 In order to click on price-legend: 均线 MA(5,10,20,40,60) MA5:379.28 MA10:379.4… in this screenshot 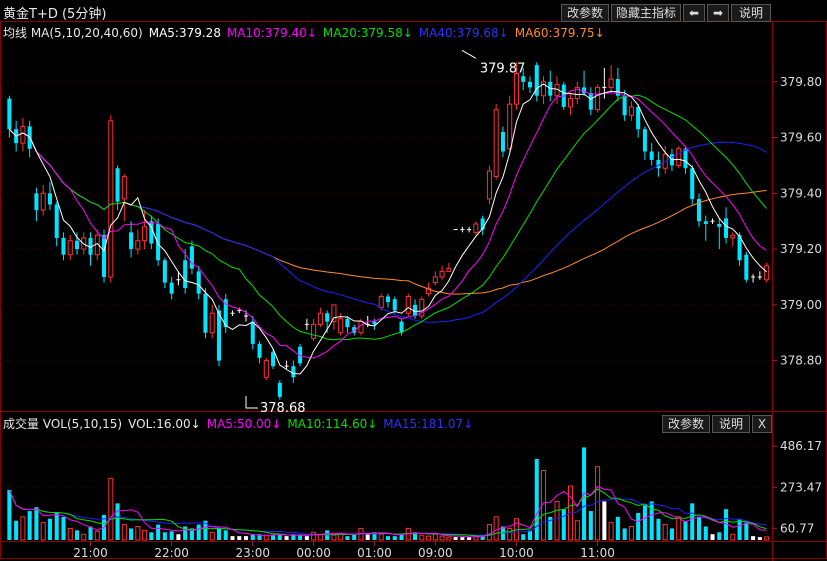, I will do `click(307, 32)`.